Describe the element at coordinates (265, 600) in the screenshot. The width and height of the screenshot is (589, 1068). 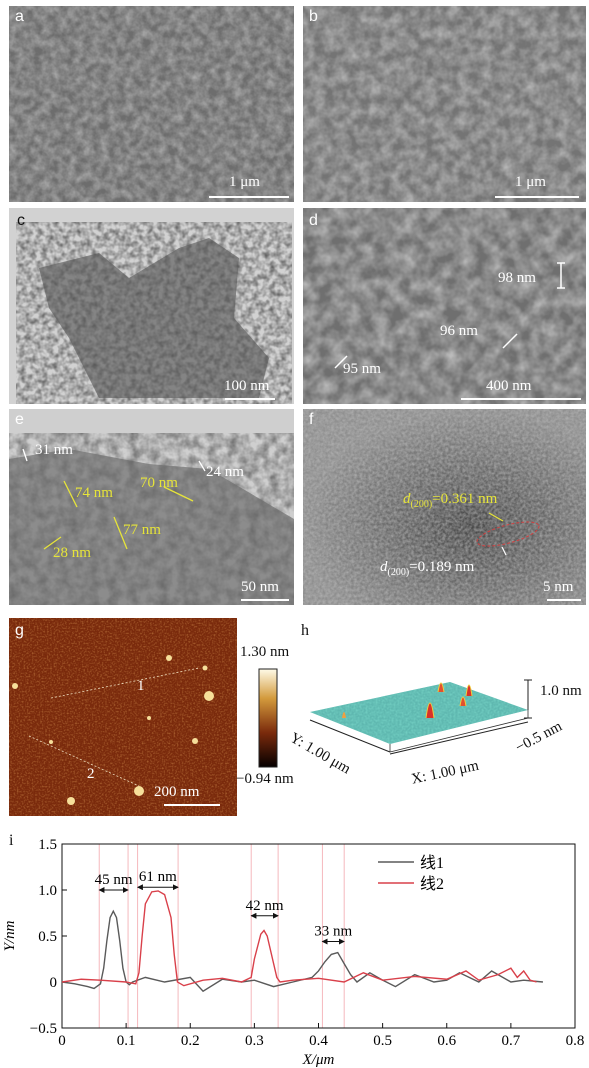
I see `scalebar-e` at that location.